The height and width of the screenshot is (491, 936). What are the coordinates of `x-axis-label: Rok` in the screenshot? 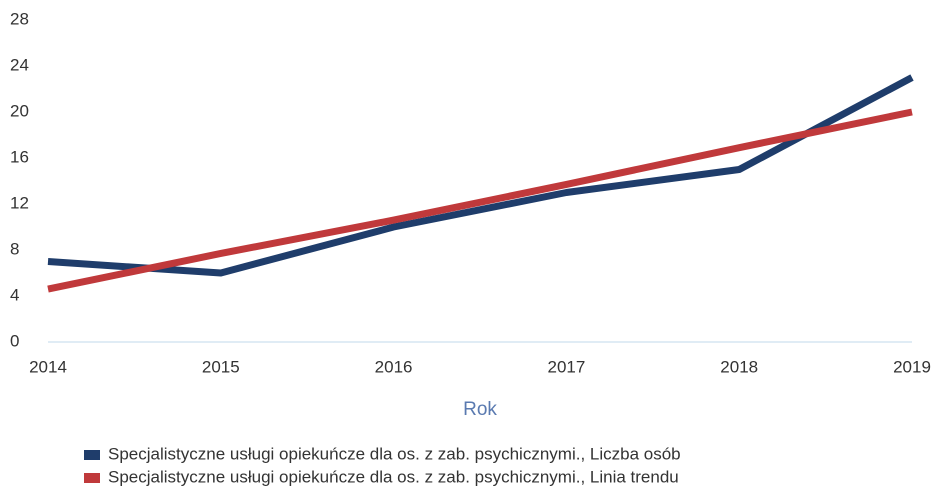 It's located at (480, 409).